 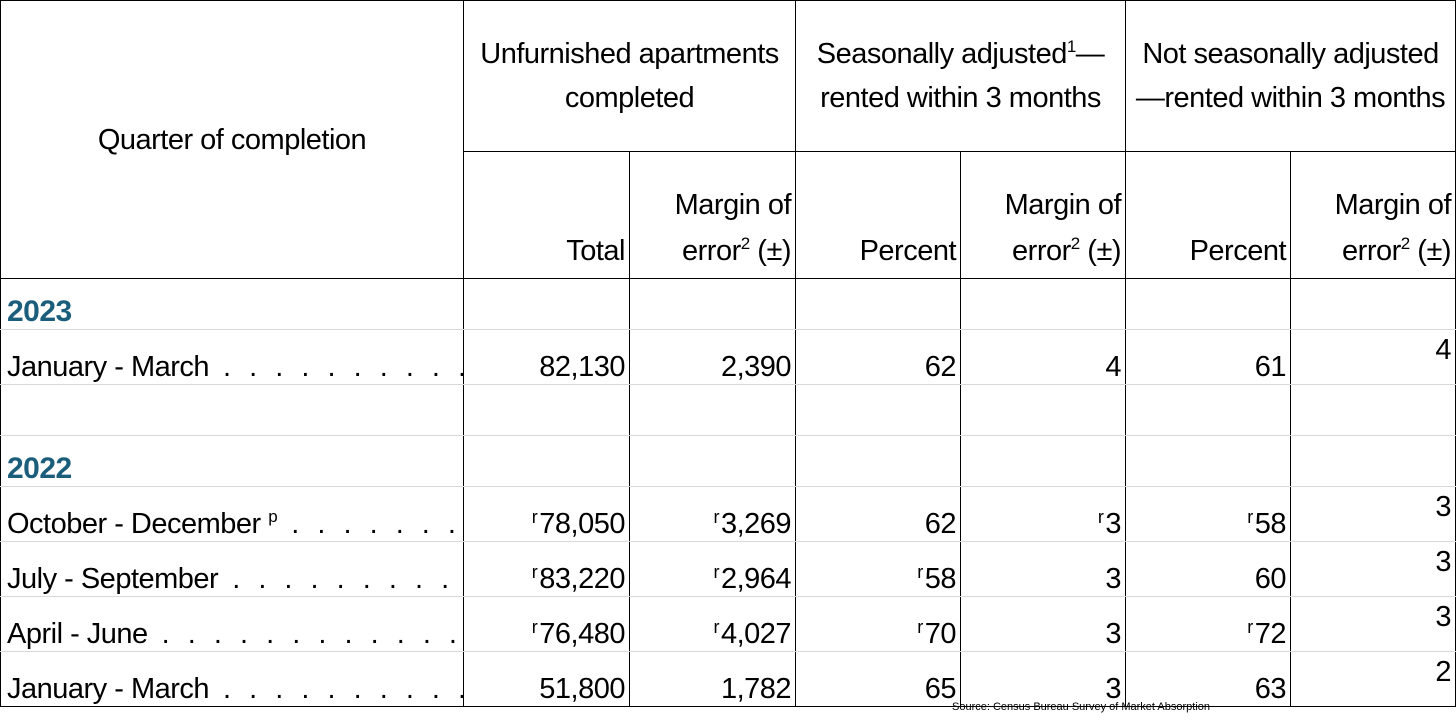 What do you see at coordinates (546, 679) in the screenshot?
I see `cell-total: 51,800` at bounding box center [546, 679].